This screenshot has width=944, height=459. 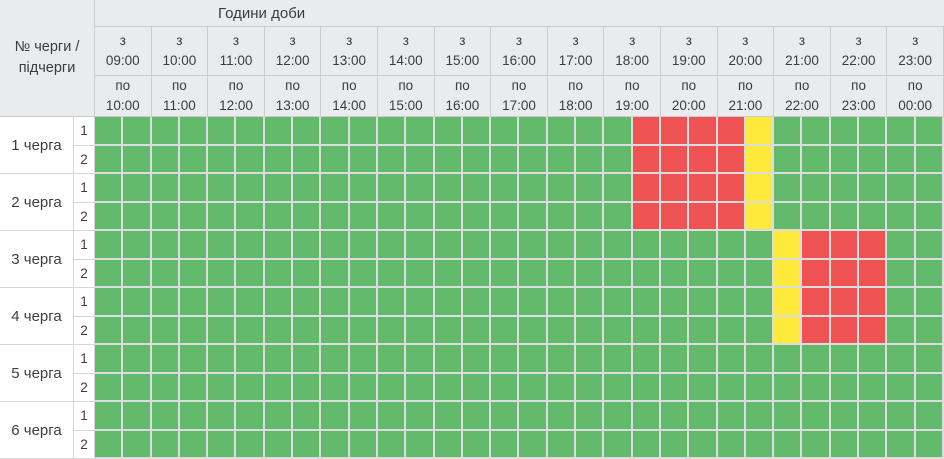 What do you see at coordinates (405, 60) in the screenshot?
I see `time-from-value: 14:00` at bounding box center [405, 60].